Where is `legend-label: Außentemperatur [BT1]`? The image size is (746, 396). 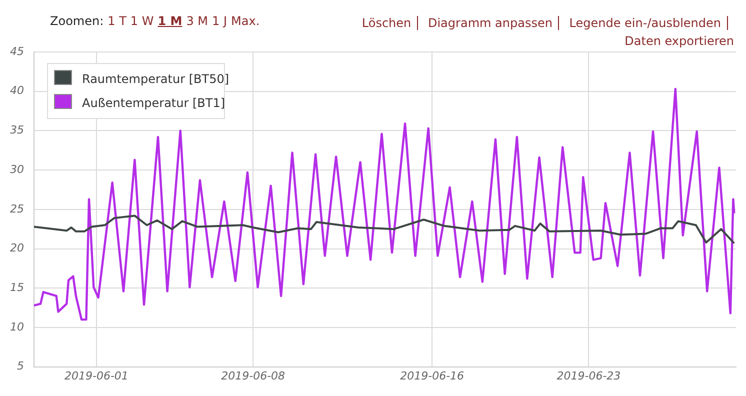 legend-label: Außentemperatur [BT1] is located at coordinates (154, 103).